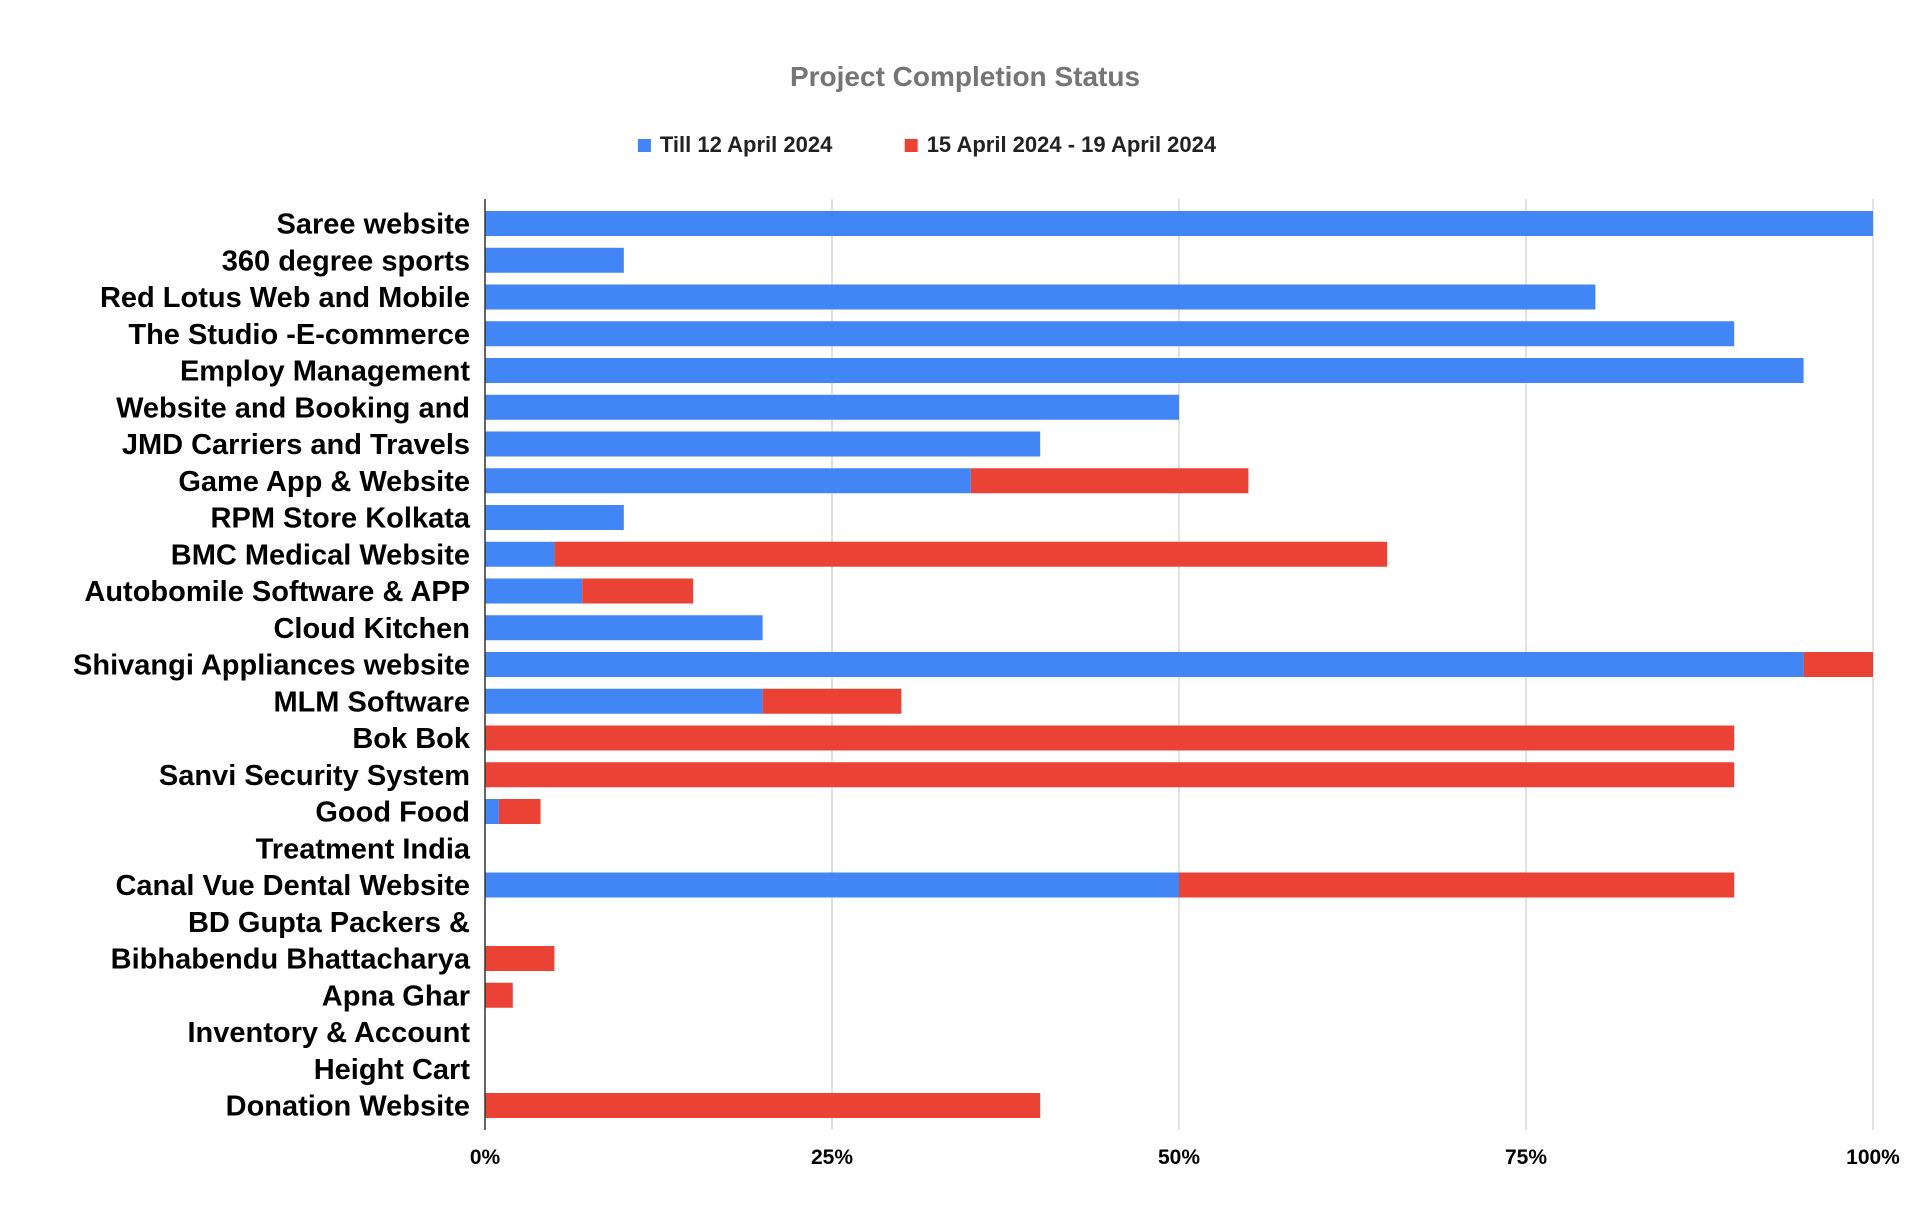  What do you see at coordinates (291, 960) in the screenshot?
I see `category-label: Bibhabendu Bhattacharya` at bounding box center [291, 960].